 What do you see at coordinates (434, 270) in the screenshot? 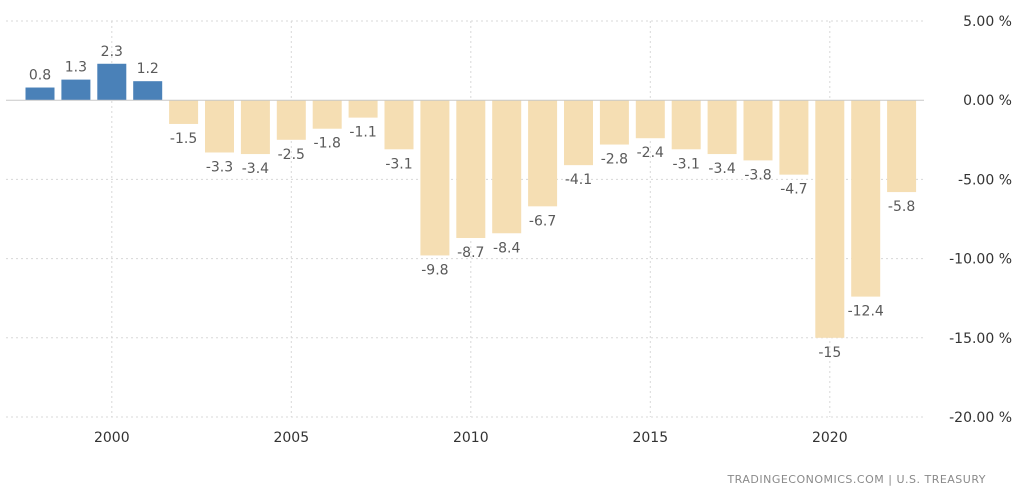
I see `bar-data-label: -9.8` at bounding box center [434, 270].